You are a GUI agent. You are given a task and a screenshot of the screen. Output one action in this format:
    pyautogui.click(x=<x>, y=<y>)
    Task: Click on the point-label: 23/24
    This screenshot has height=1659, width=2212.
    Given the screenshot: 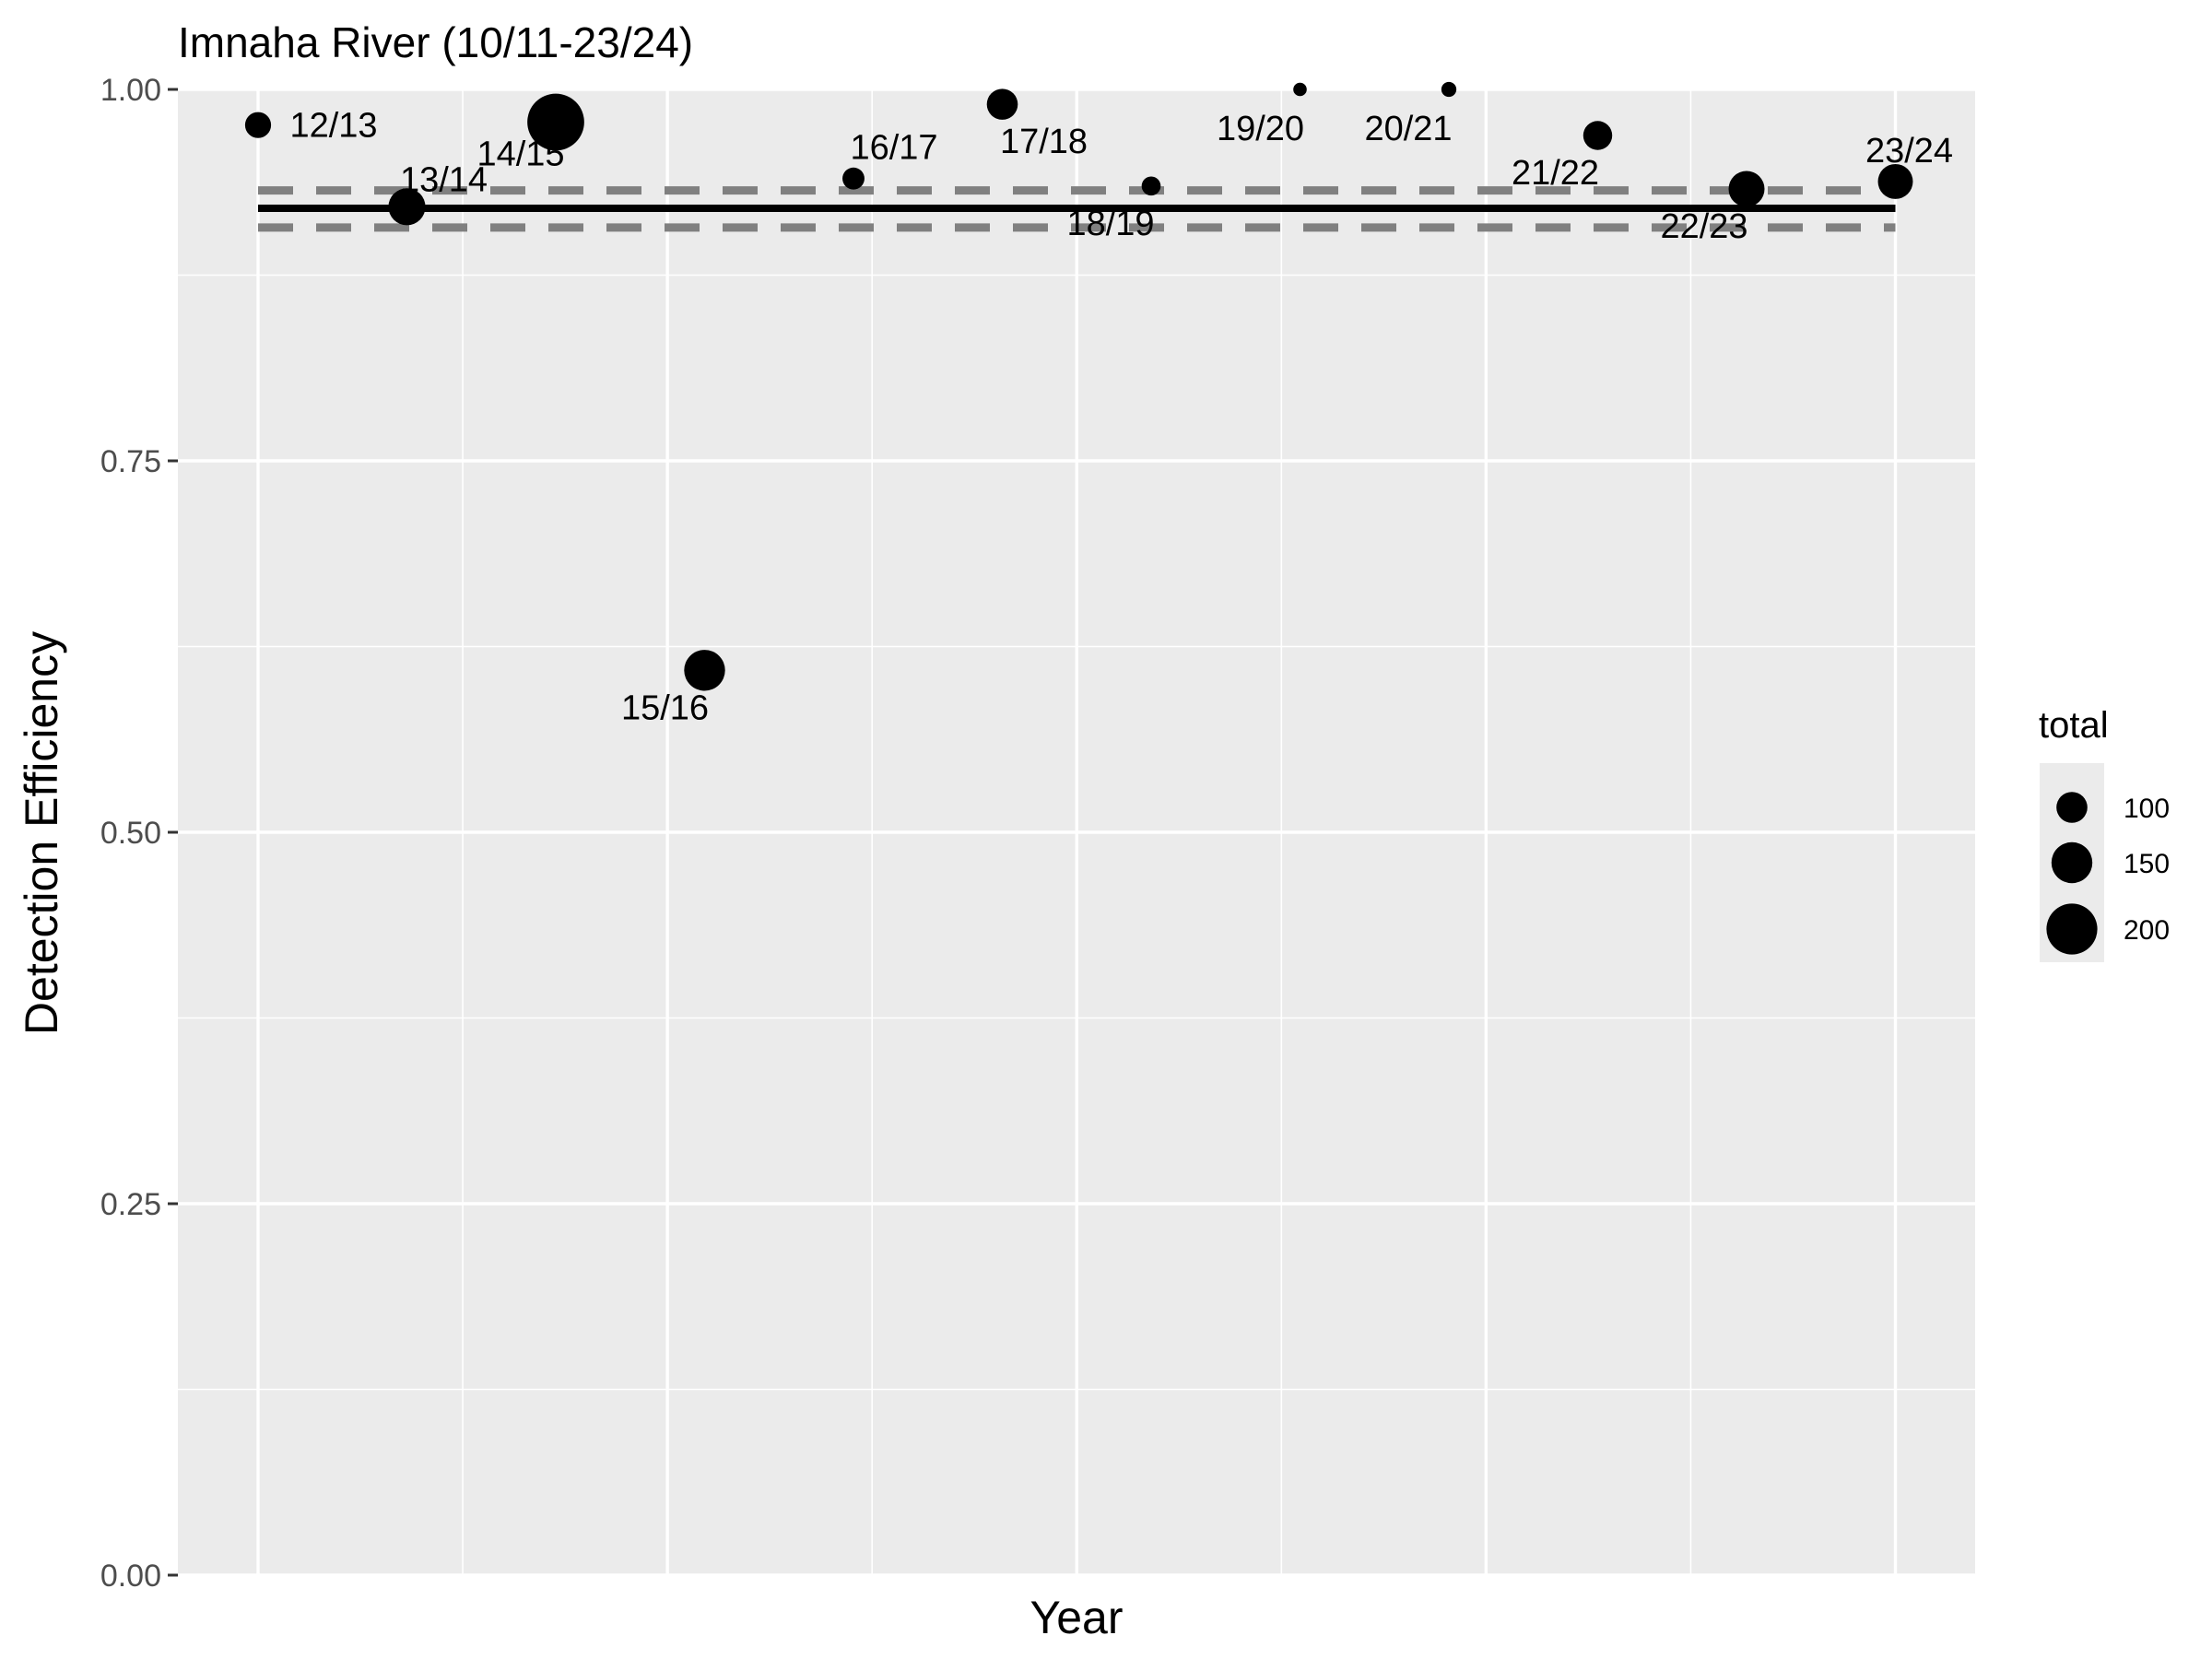 What is the action you would take?
    pyautogui.click(x=1909, y=151)
    